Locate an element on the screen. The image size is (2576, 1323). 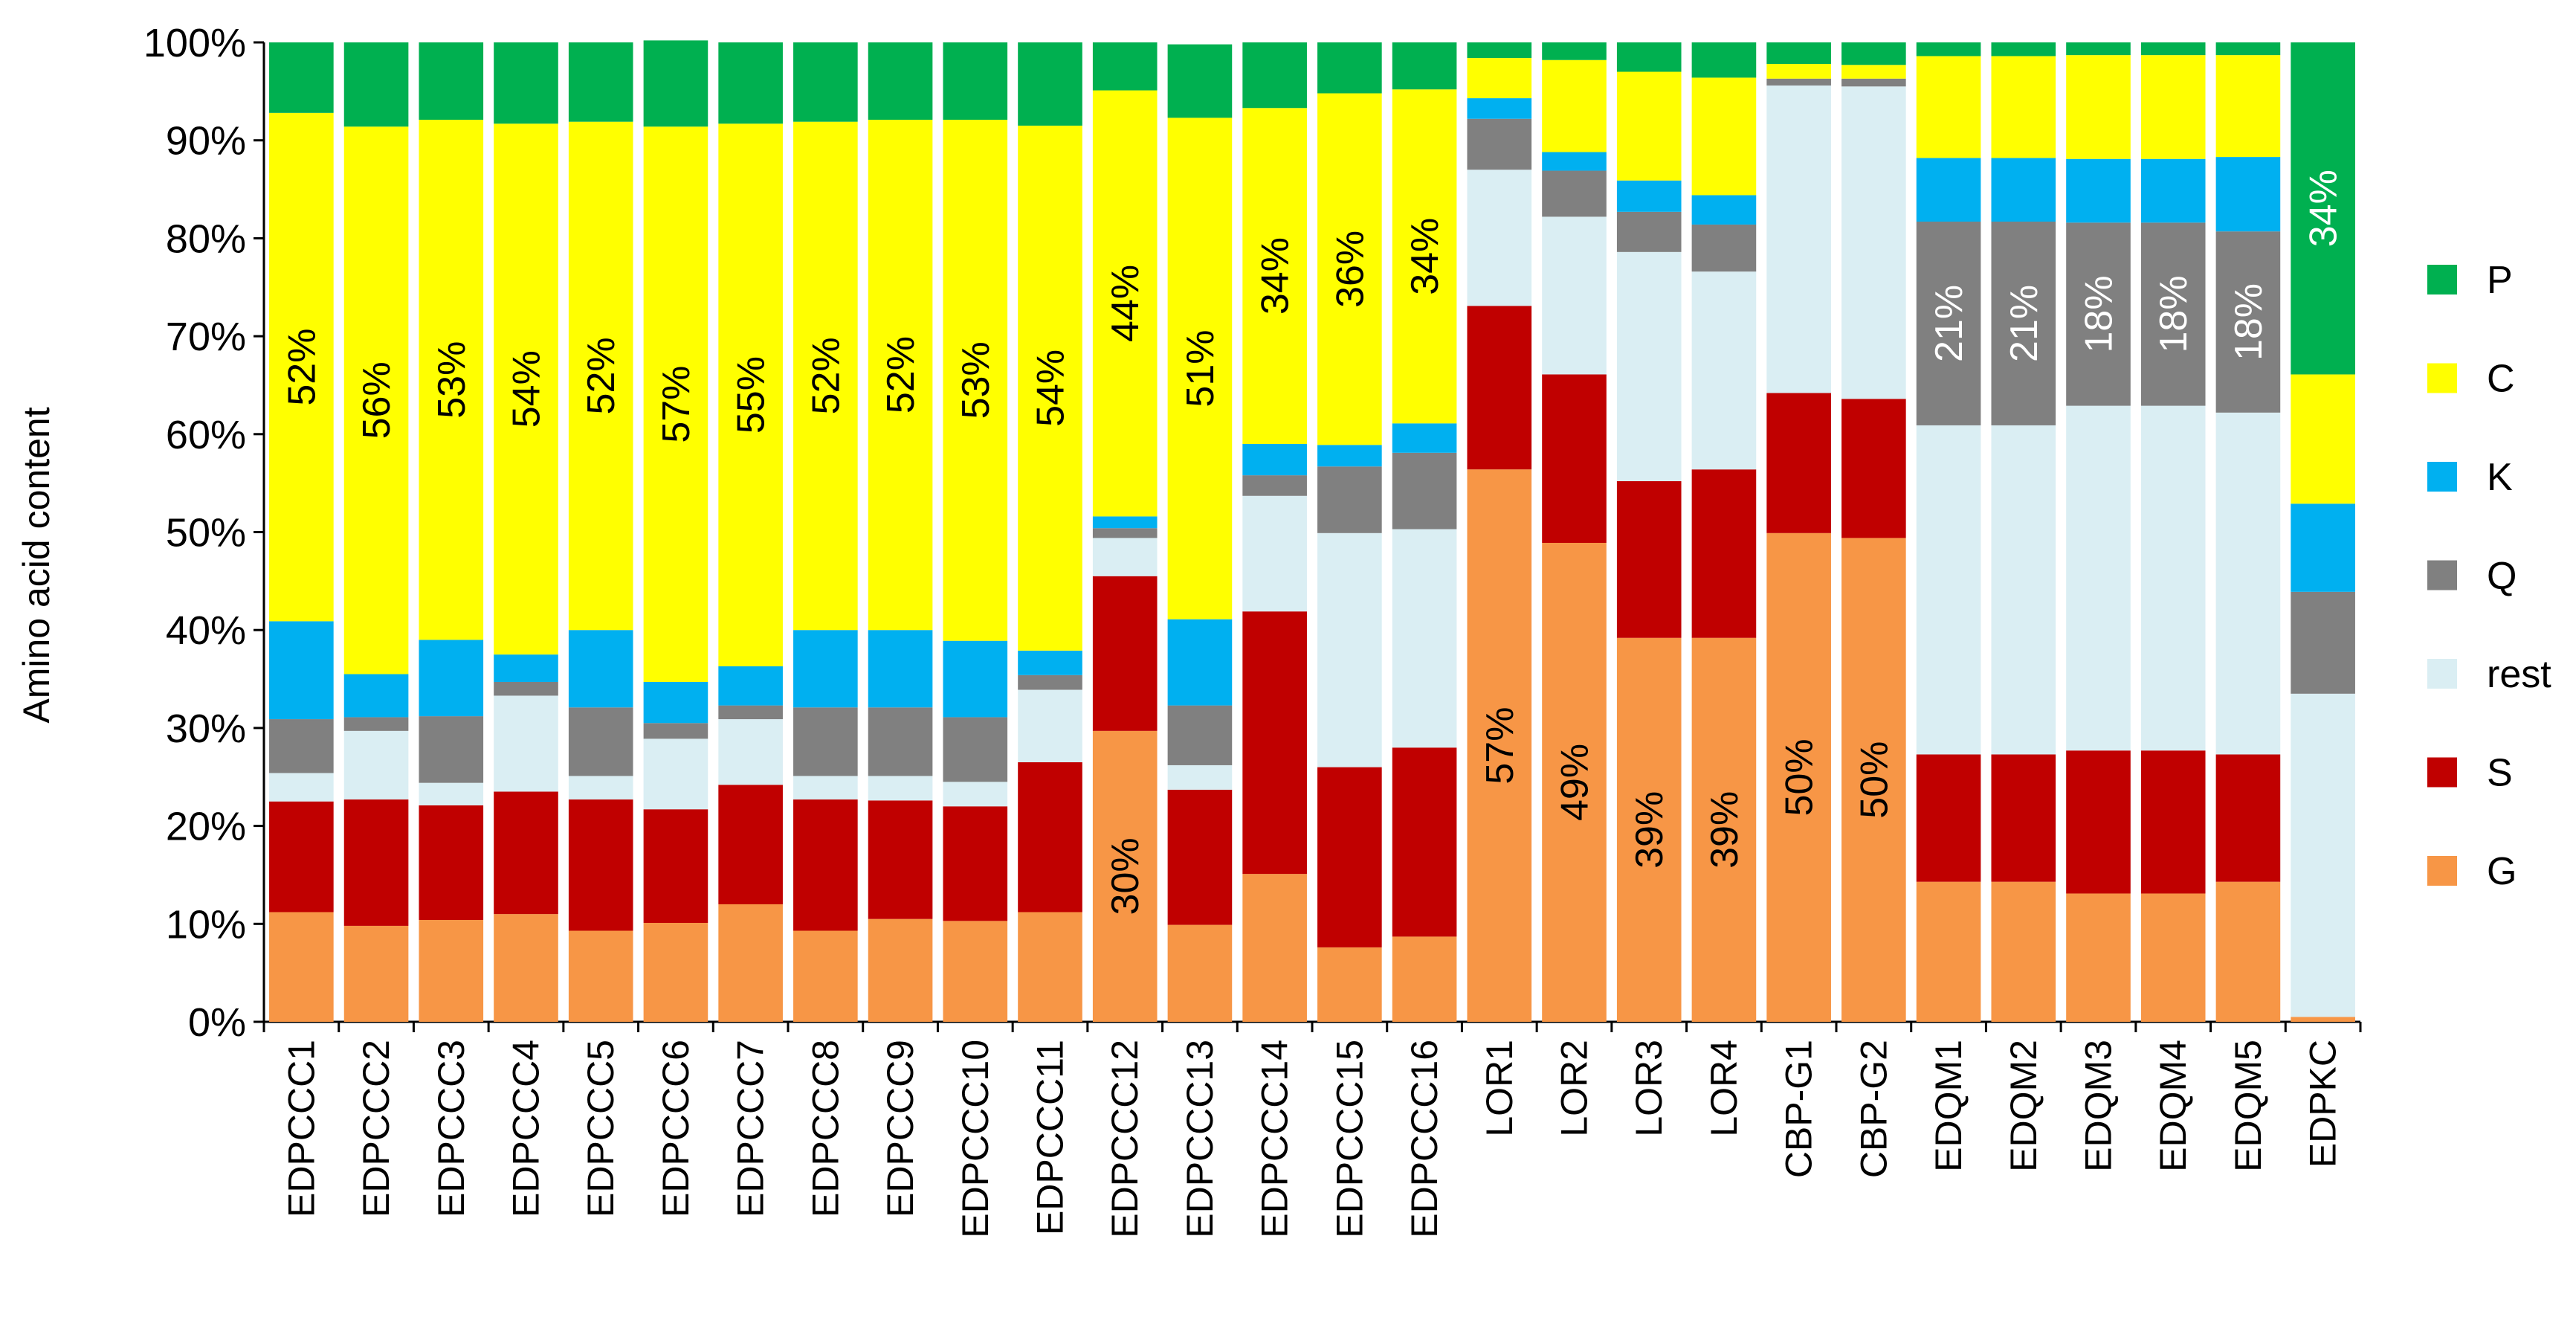
bar-segment-q-edqm3 is located at coordinates (2098, 314).